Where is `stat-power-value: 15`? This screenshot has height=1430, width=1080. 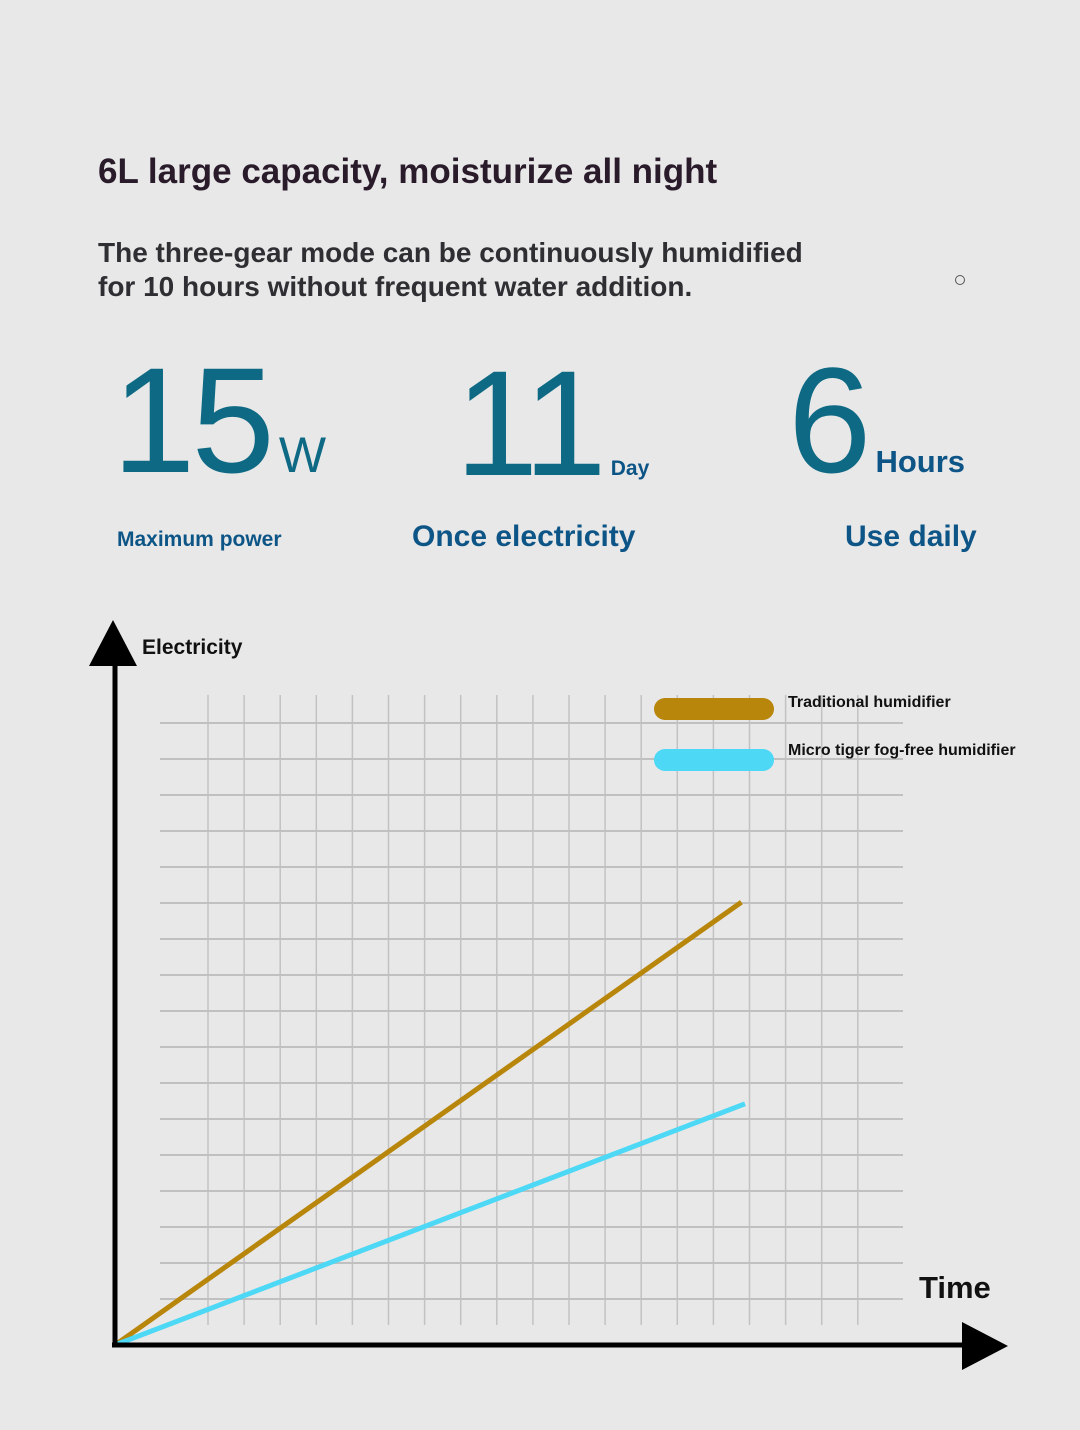 stat-power-value: 15 is located at coordinates (193, 420).